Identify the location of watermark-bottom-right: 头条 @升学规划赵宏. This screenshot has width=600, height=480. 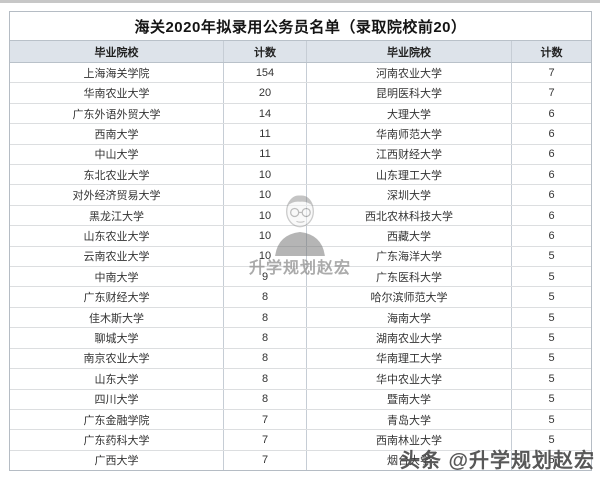
(497, 461).